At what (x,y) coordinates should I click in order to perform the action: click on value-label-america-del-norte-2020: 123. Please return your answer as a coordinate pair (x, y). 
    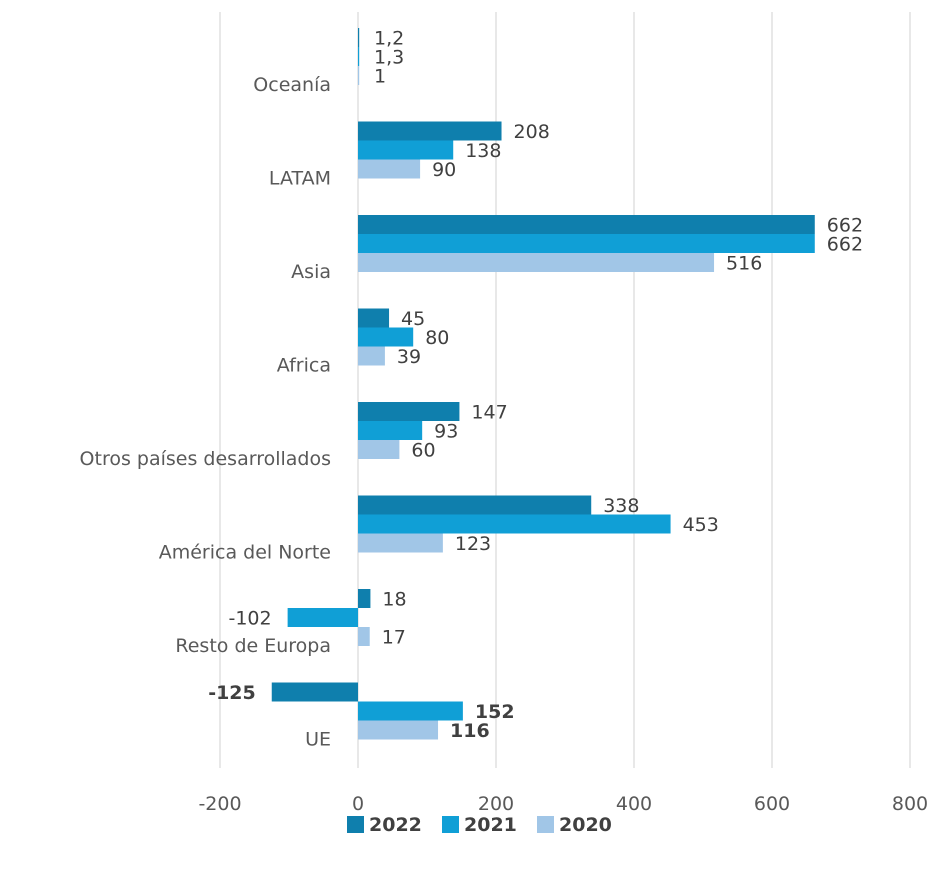
    Looking at the image, I should click on (473, 544).